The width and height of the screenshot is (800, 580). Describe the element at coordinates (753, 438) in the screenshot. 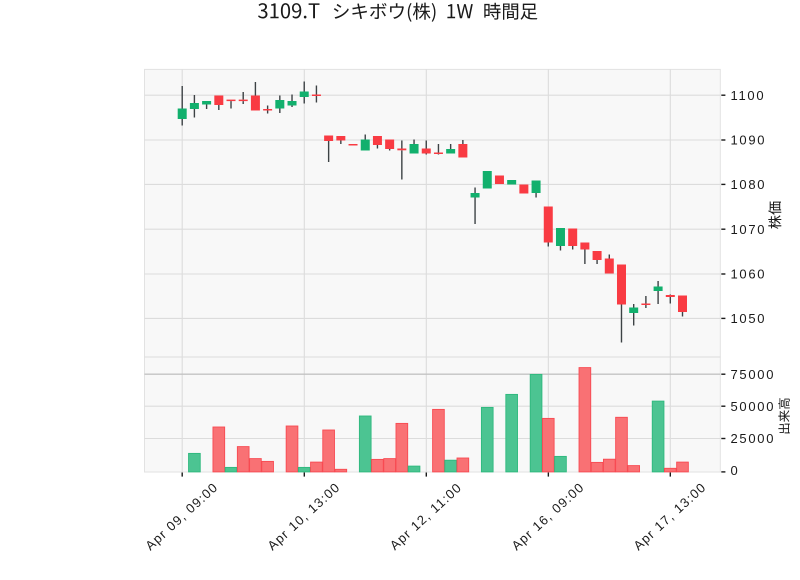

I see `svg-text: 25000` at that location.